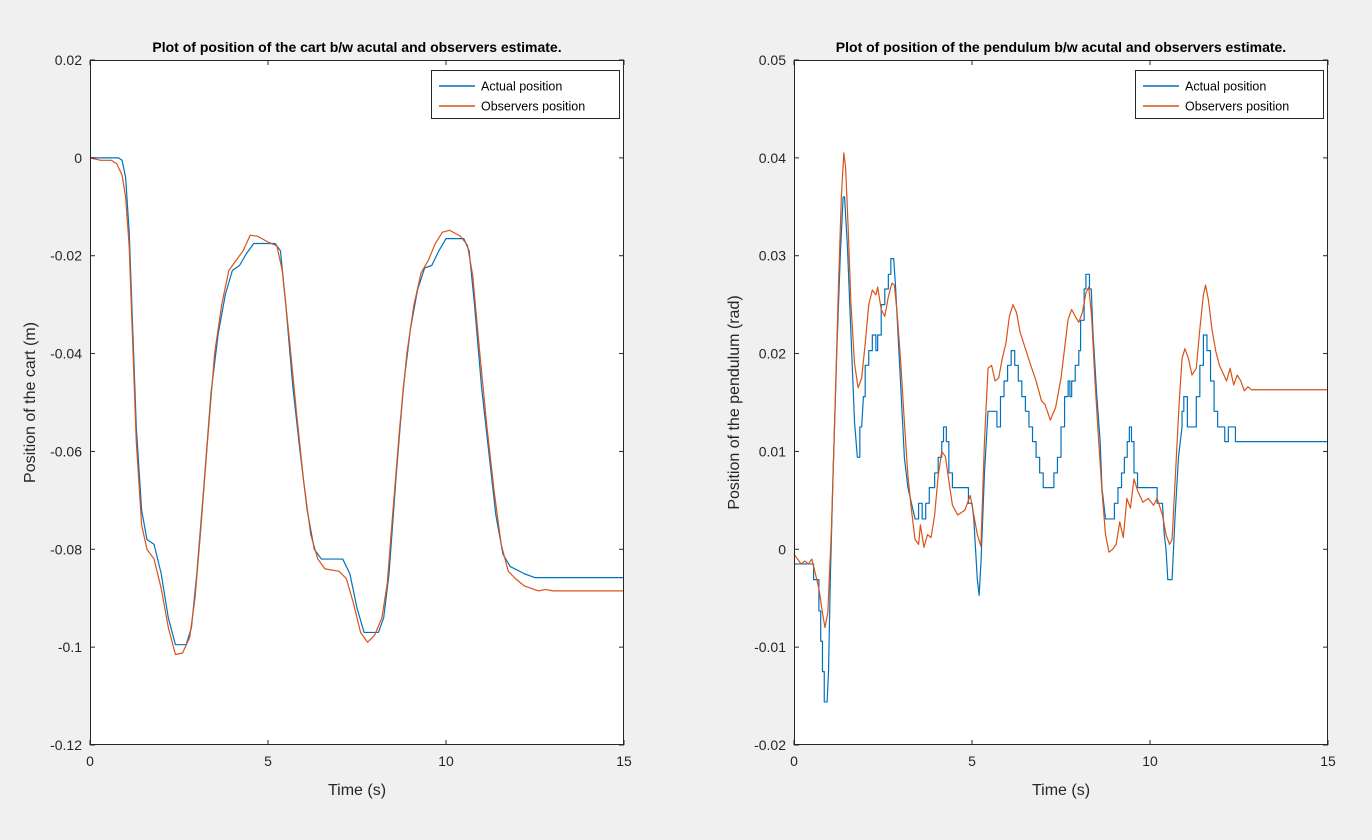 The width and height of the screenshot is (1372, 840). I want to click on cart-y-tick-label: -0.08, so click(66, 549).